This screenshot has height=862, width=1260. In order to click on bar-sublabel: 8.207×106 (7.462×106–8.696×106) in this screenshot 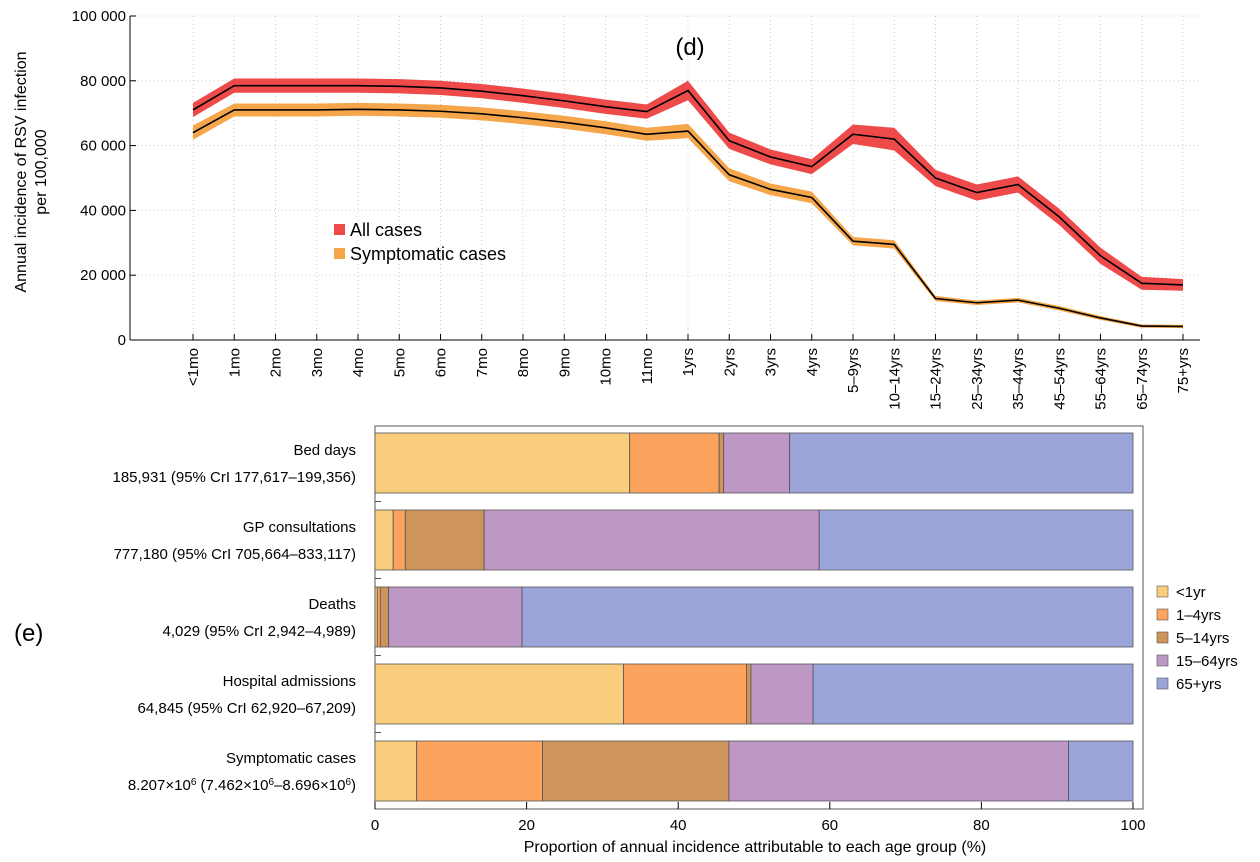, I will do `click(242, 786)`.